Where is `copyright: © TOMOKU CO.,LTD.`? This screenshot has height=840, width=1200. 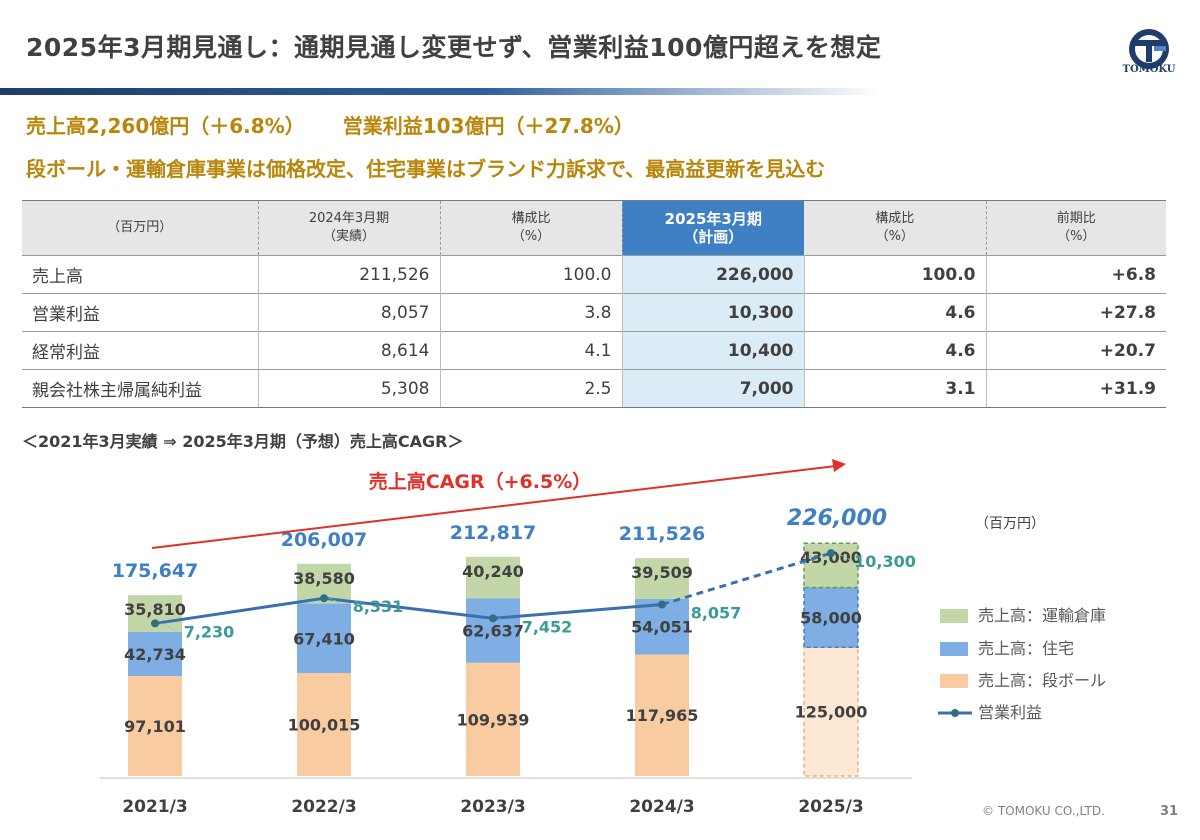
copyright: © TOMOKU CO.,LTD. is located at coordinates (1043, 811).